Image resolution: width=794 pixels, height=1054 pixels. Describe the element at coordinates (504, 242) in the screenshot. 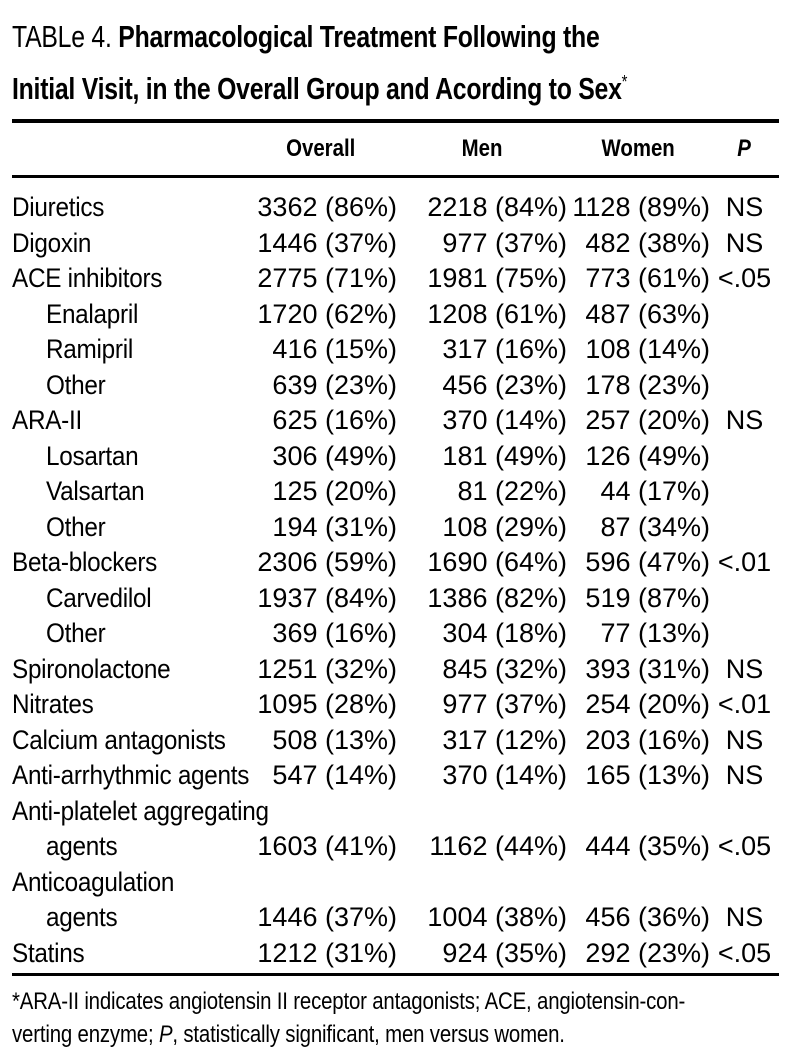

I see `men-value: 977 (37%)` at that location.